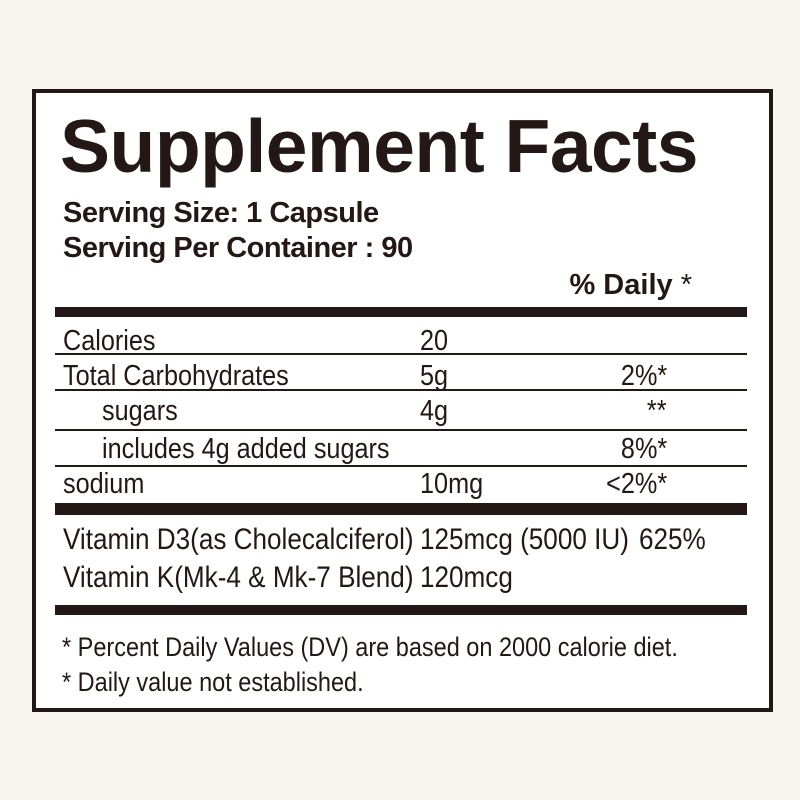  I want to click on vitamin-name: Vitamin D3(as Cholecalciferol), so click(238, 539).